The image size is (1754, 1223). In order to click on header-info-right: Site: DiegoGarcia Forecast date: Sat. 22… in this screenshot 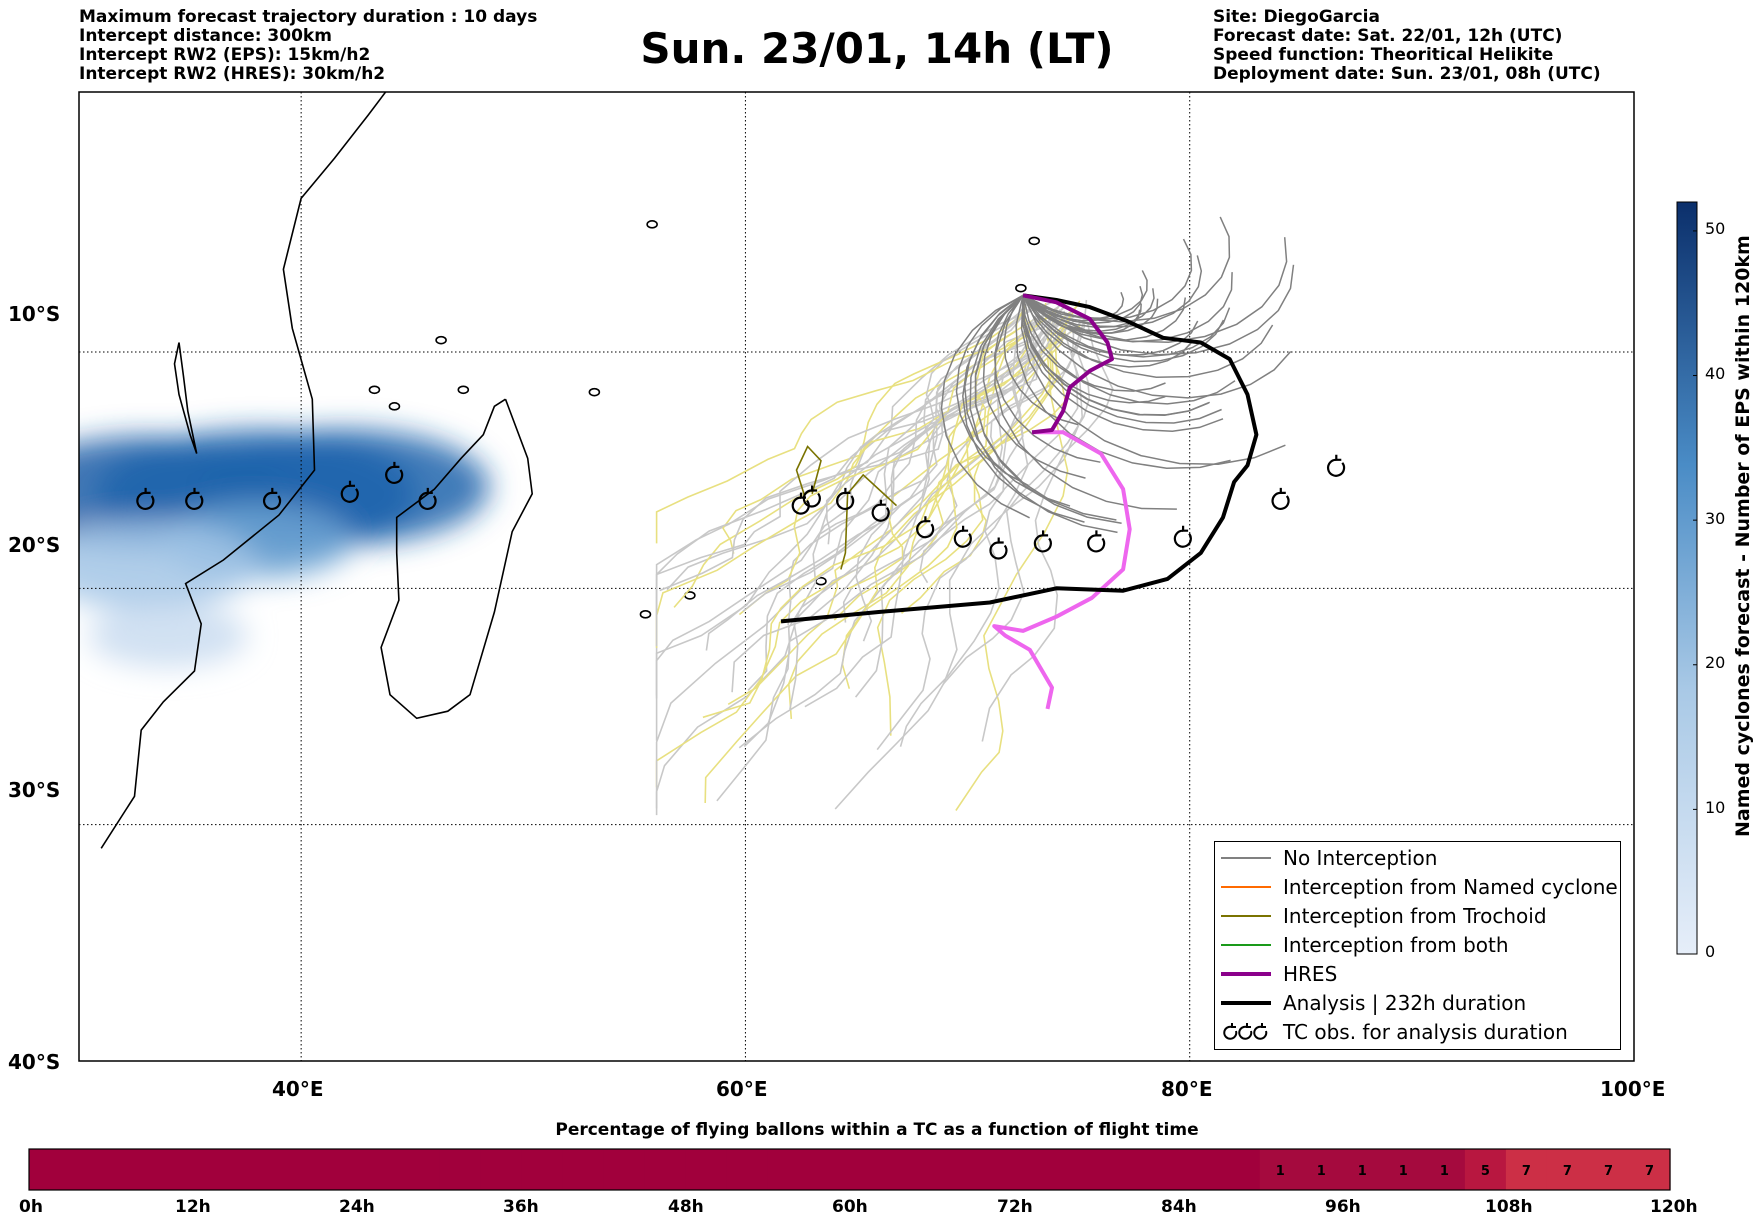, I will do `click(1407, 46)`.